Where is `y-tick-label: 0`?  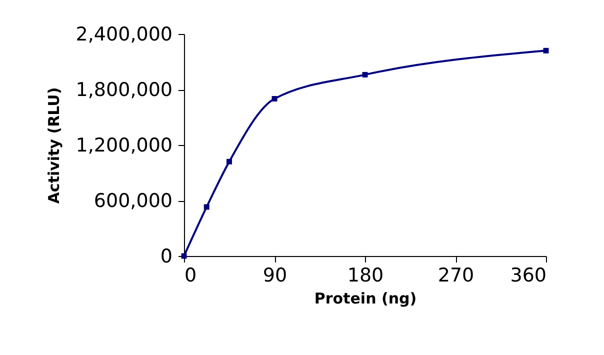
y-tick-label: 0 is located at coordinates (166, 257).